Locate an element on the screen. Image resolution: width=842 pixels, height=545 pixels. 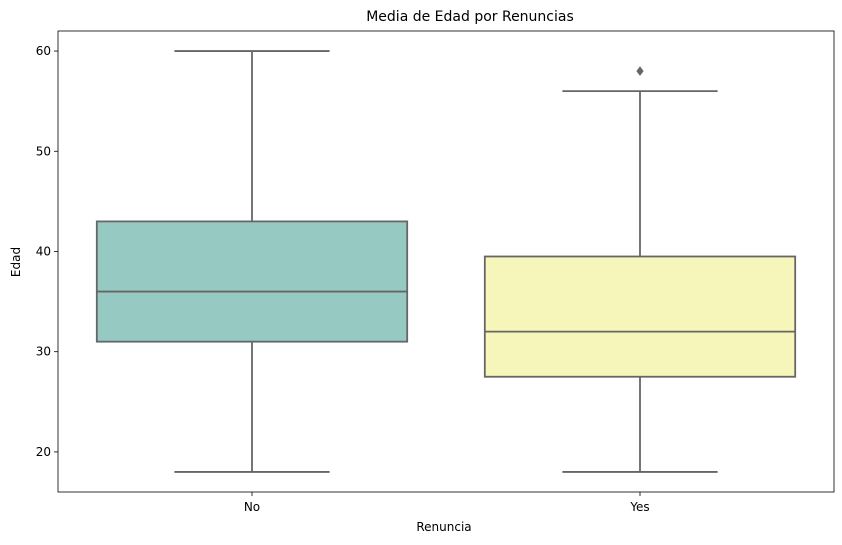
chart-title: Media de Edad por Renuncias is located at coordinates (470, 17).